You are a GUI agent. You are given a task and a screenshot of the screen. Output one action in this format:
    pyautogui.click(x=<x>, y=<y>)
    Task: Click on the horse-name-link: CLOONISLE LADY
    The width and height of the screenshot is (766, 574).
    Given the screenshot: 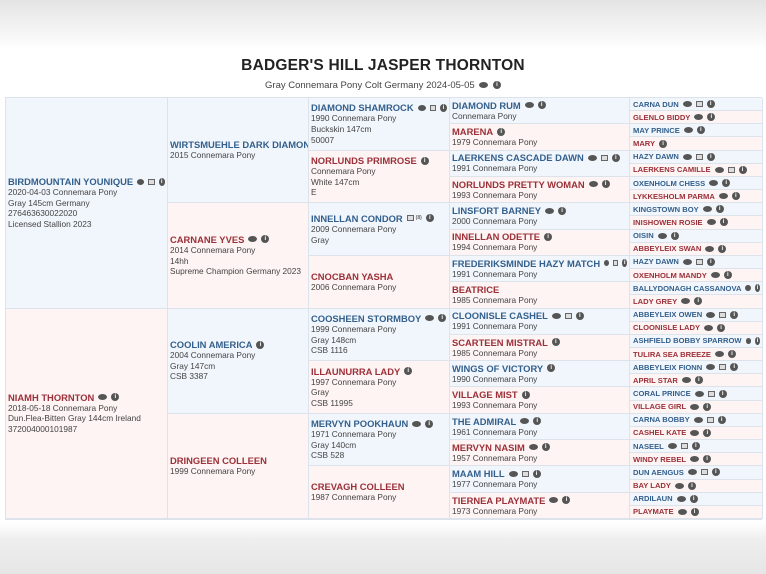 What is the action you would take?
    pyautogui.click(x=667, y=328)
    